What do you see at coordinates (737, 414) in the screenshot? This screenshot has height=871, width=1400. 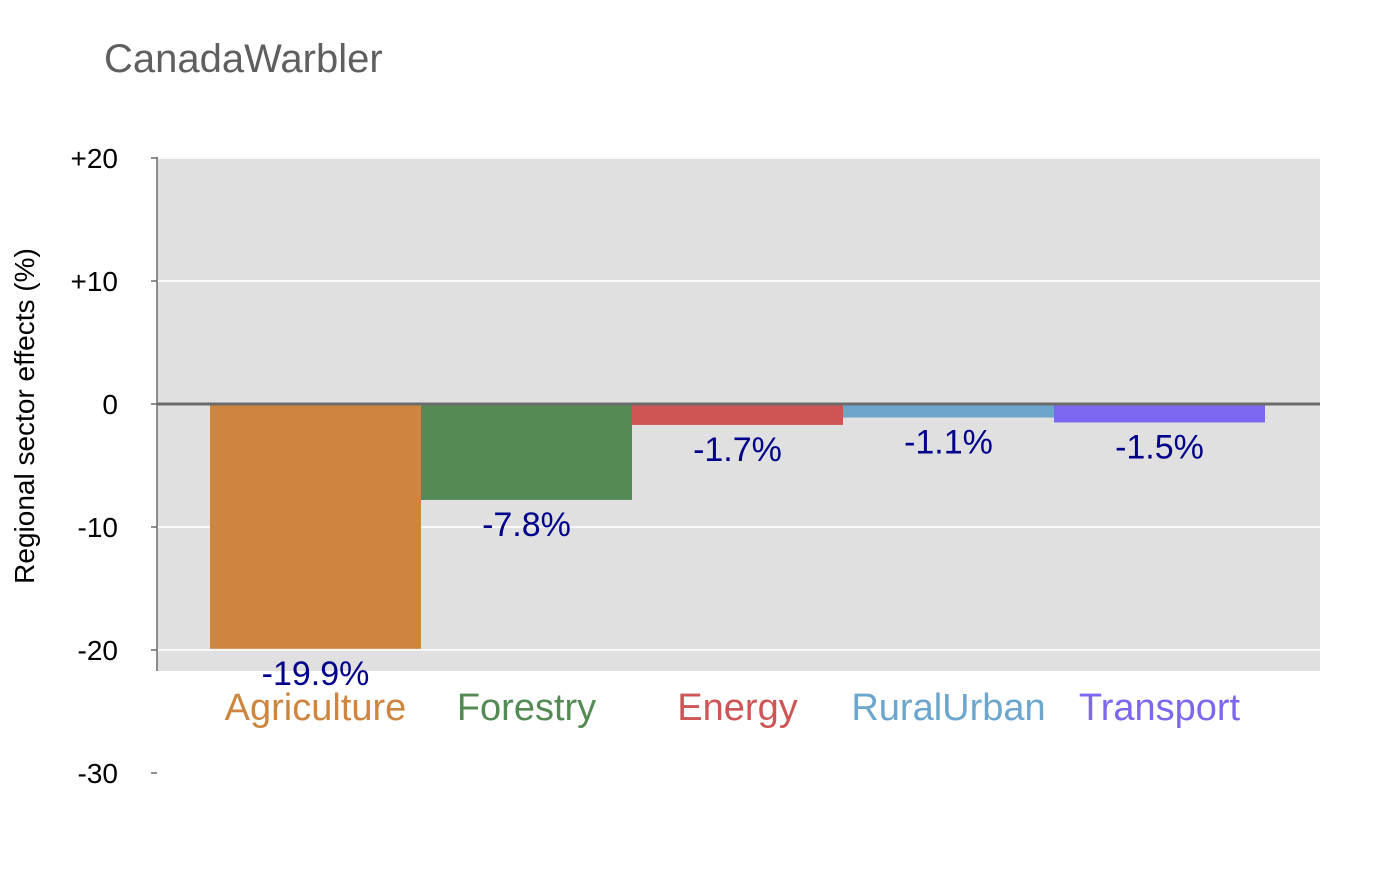 I see `bar-energy` at bounding box center [737, 414].